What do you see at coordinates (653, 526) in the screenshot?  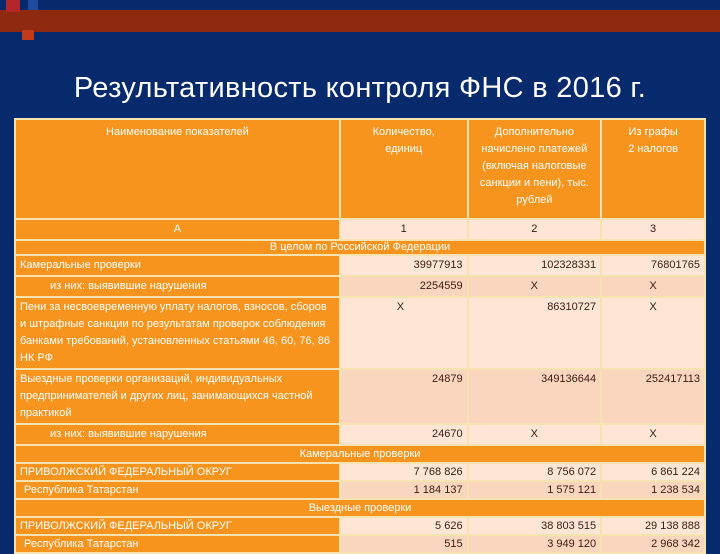 I see `value-cell: 29 138 888` at bounding box center [653, 526].